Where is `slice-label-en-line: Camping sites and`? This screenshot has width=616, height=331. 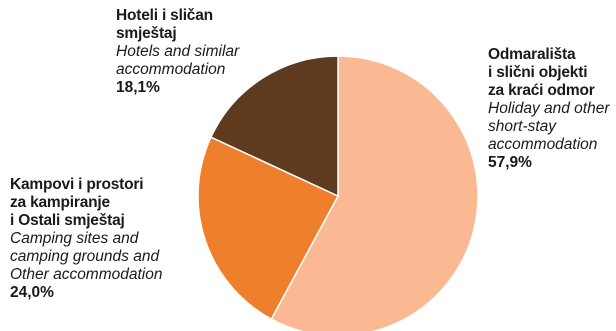 slice-label-en-line: Camping sites and is located at coordinates (74, 238).